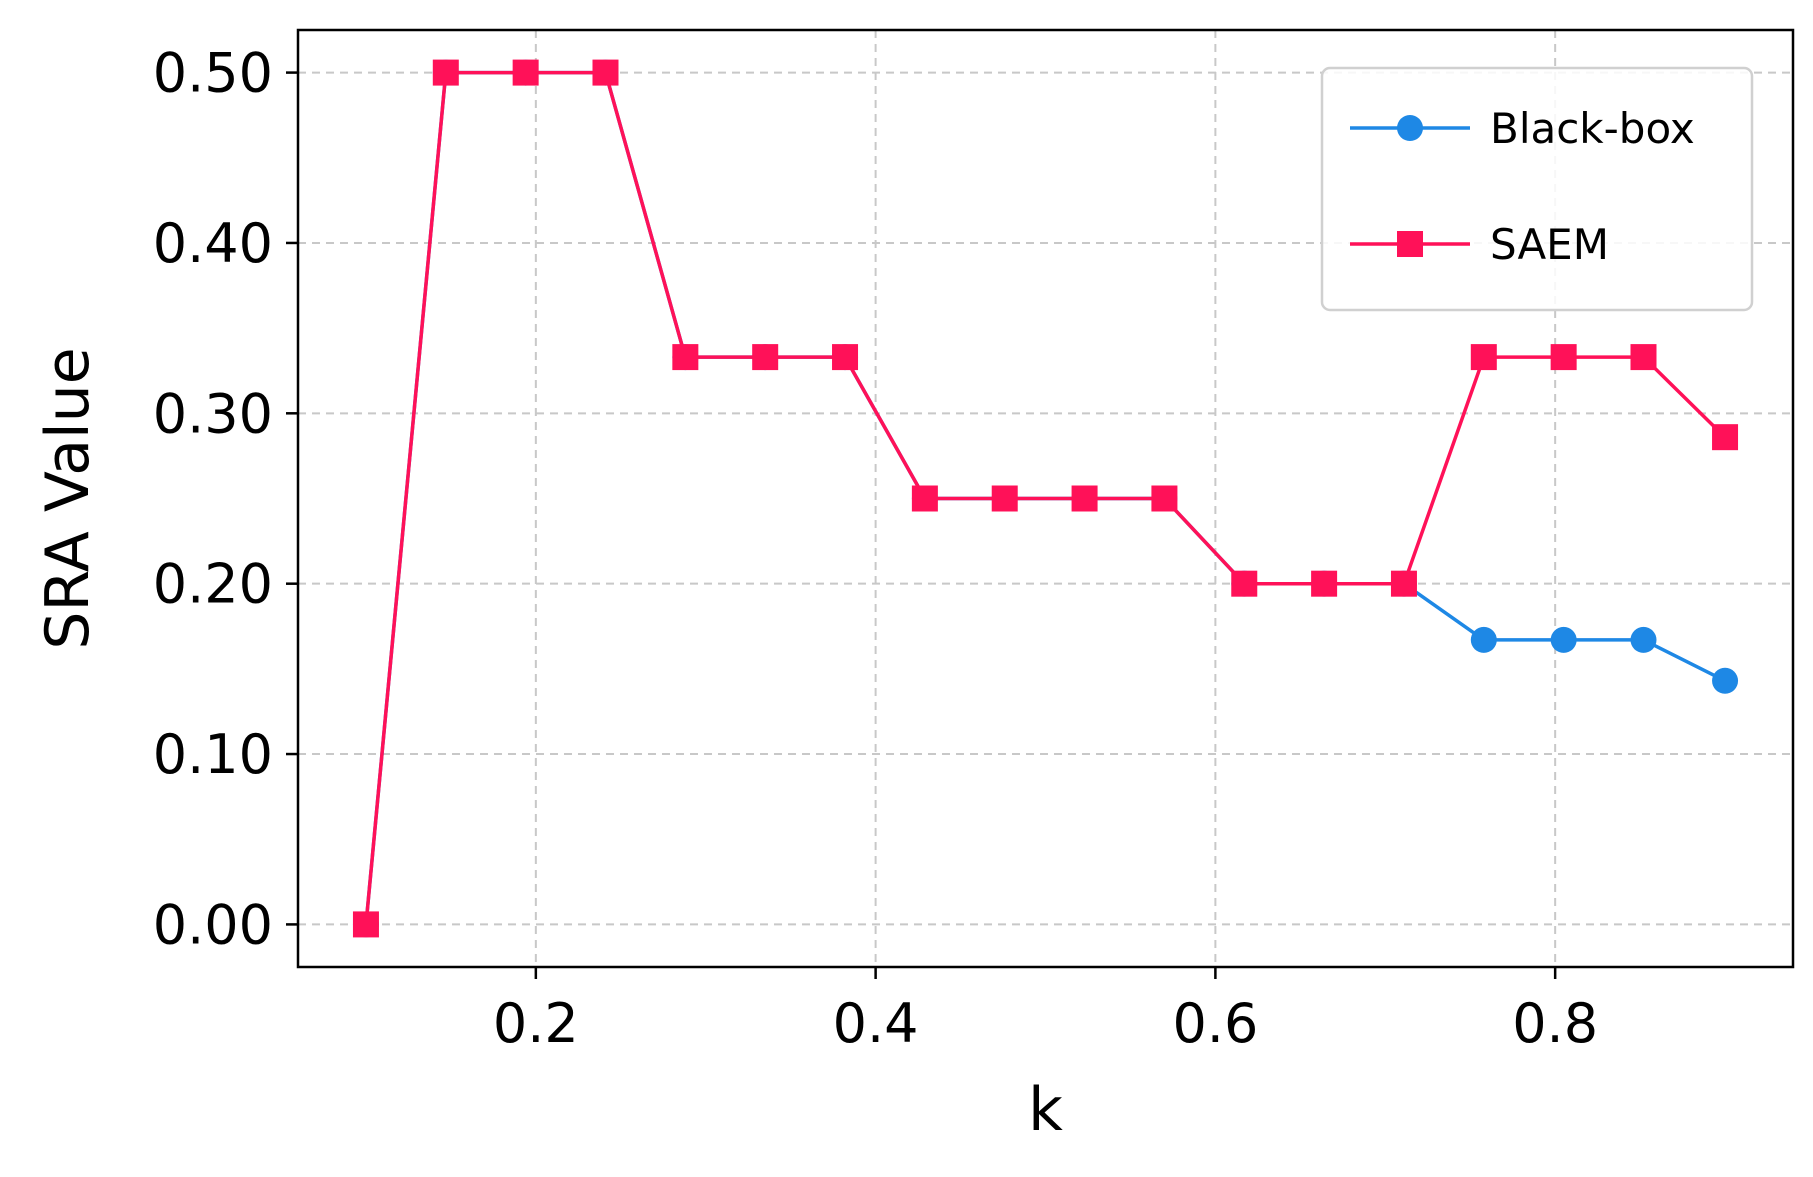 Image resolution: width=1813 pixels, height=1177 pixels. I want to click on y-tick-label: 0.20, so click(213, 584).